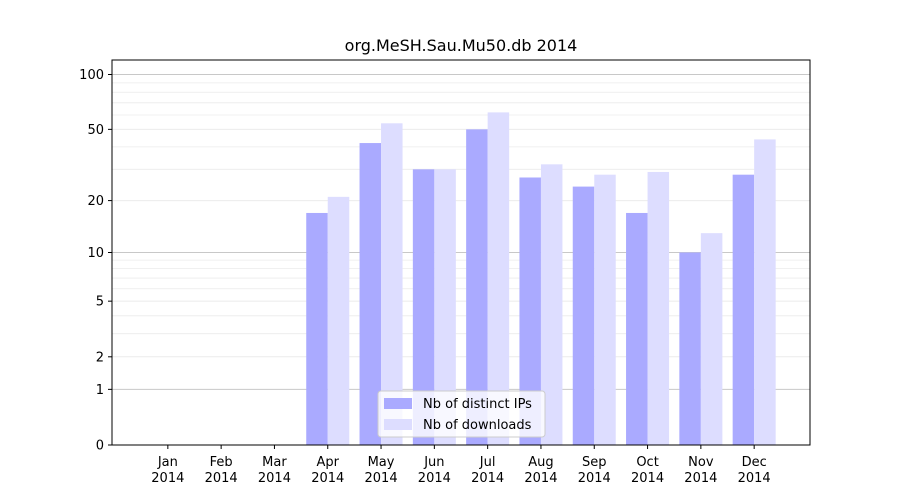  Describe the element at coordinates (274, 462) in the screenshot. I see `x-tick-label-line: Mar` at that location.